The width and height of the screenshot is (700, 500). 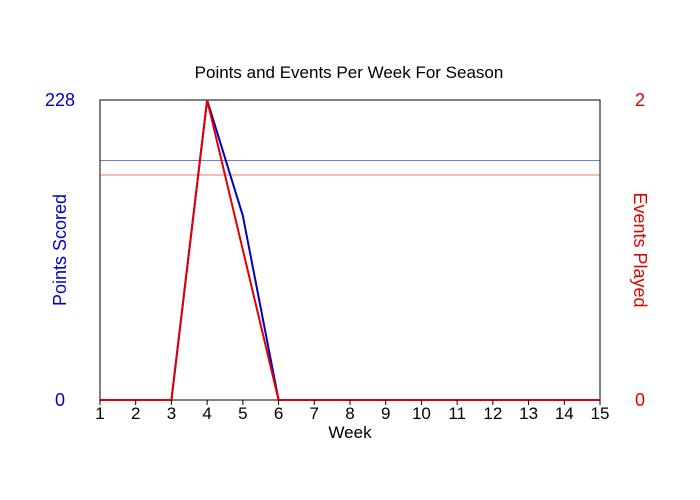 I want to click on x-tick-label-13: 13, so click(x=528, y=413).